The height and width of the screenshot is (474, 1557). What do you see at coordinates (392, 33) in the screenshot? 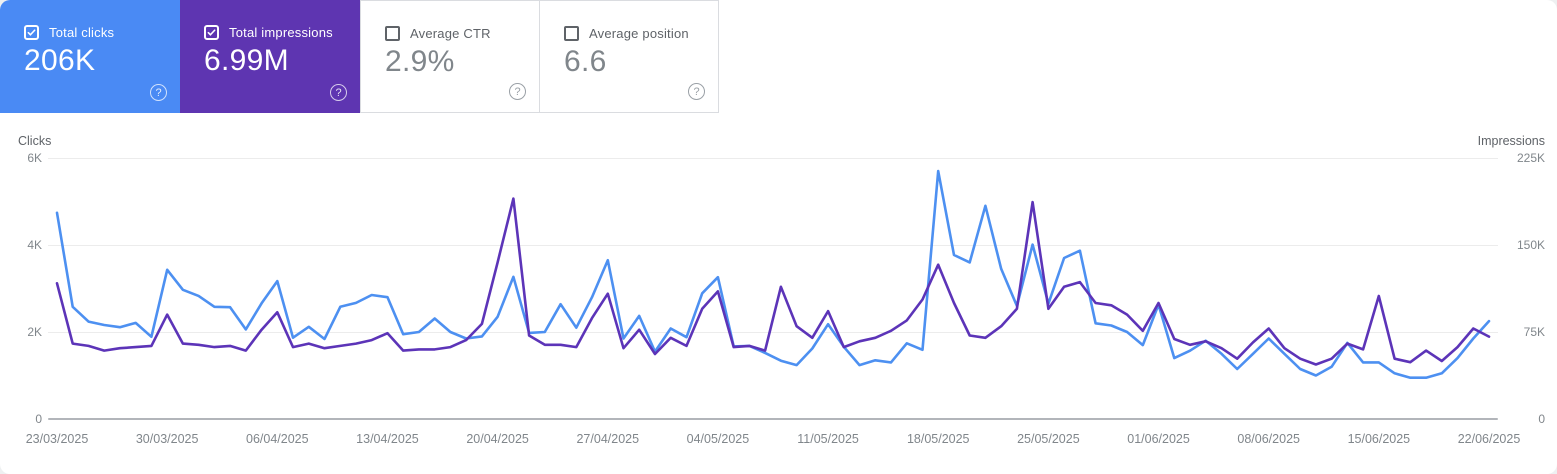
I see `average-ctr-checkbox` at bounding box center [392, 33].